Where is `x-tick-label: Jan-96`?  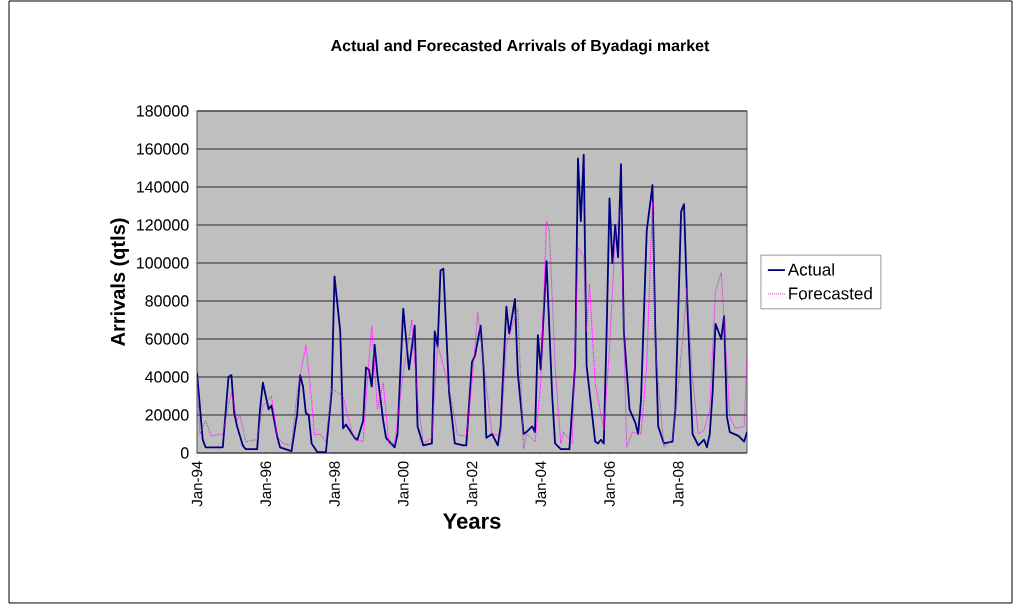
x-tick-label: Jan-96 is located at coordinates (266, 484).